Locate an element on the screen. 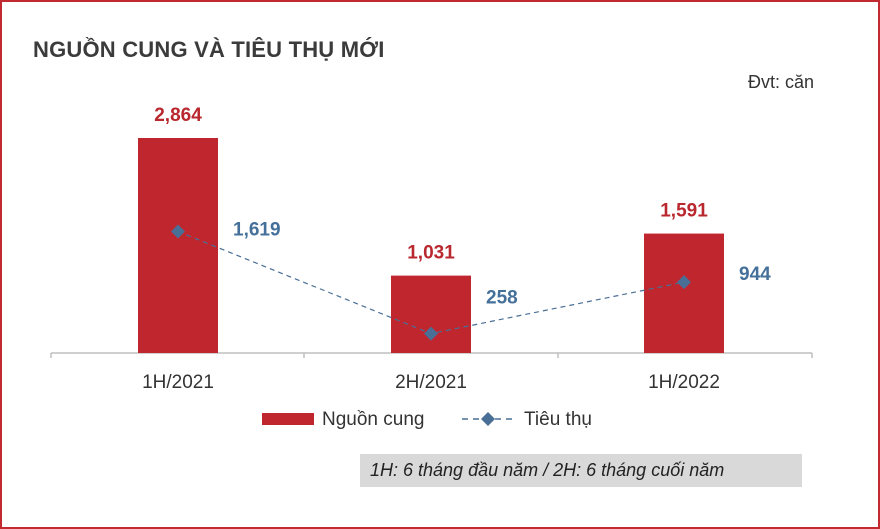  bar-1h-2022 is located at coordinates (684, 293).